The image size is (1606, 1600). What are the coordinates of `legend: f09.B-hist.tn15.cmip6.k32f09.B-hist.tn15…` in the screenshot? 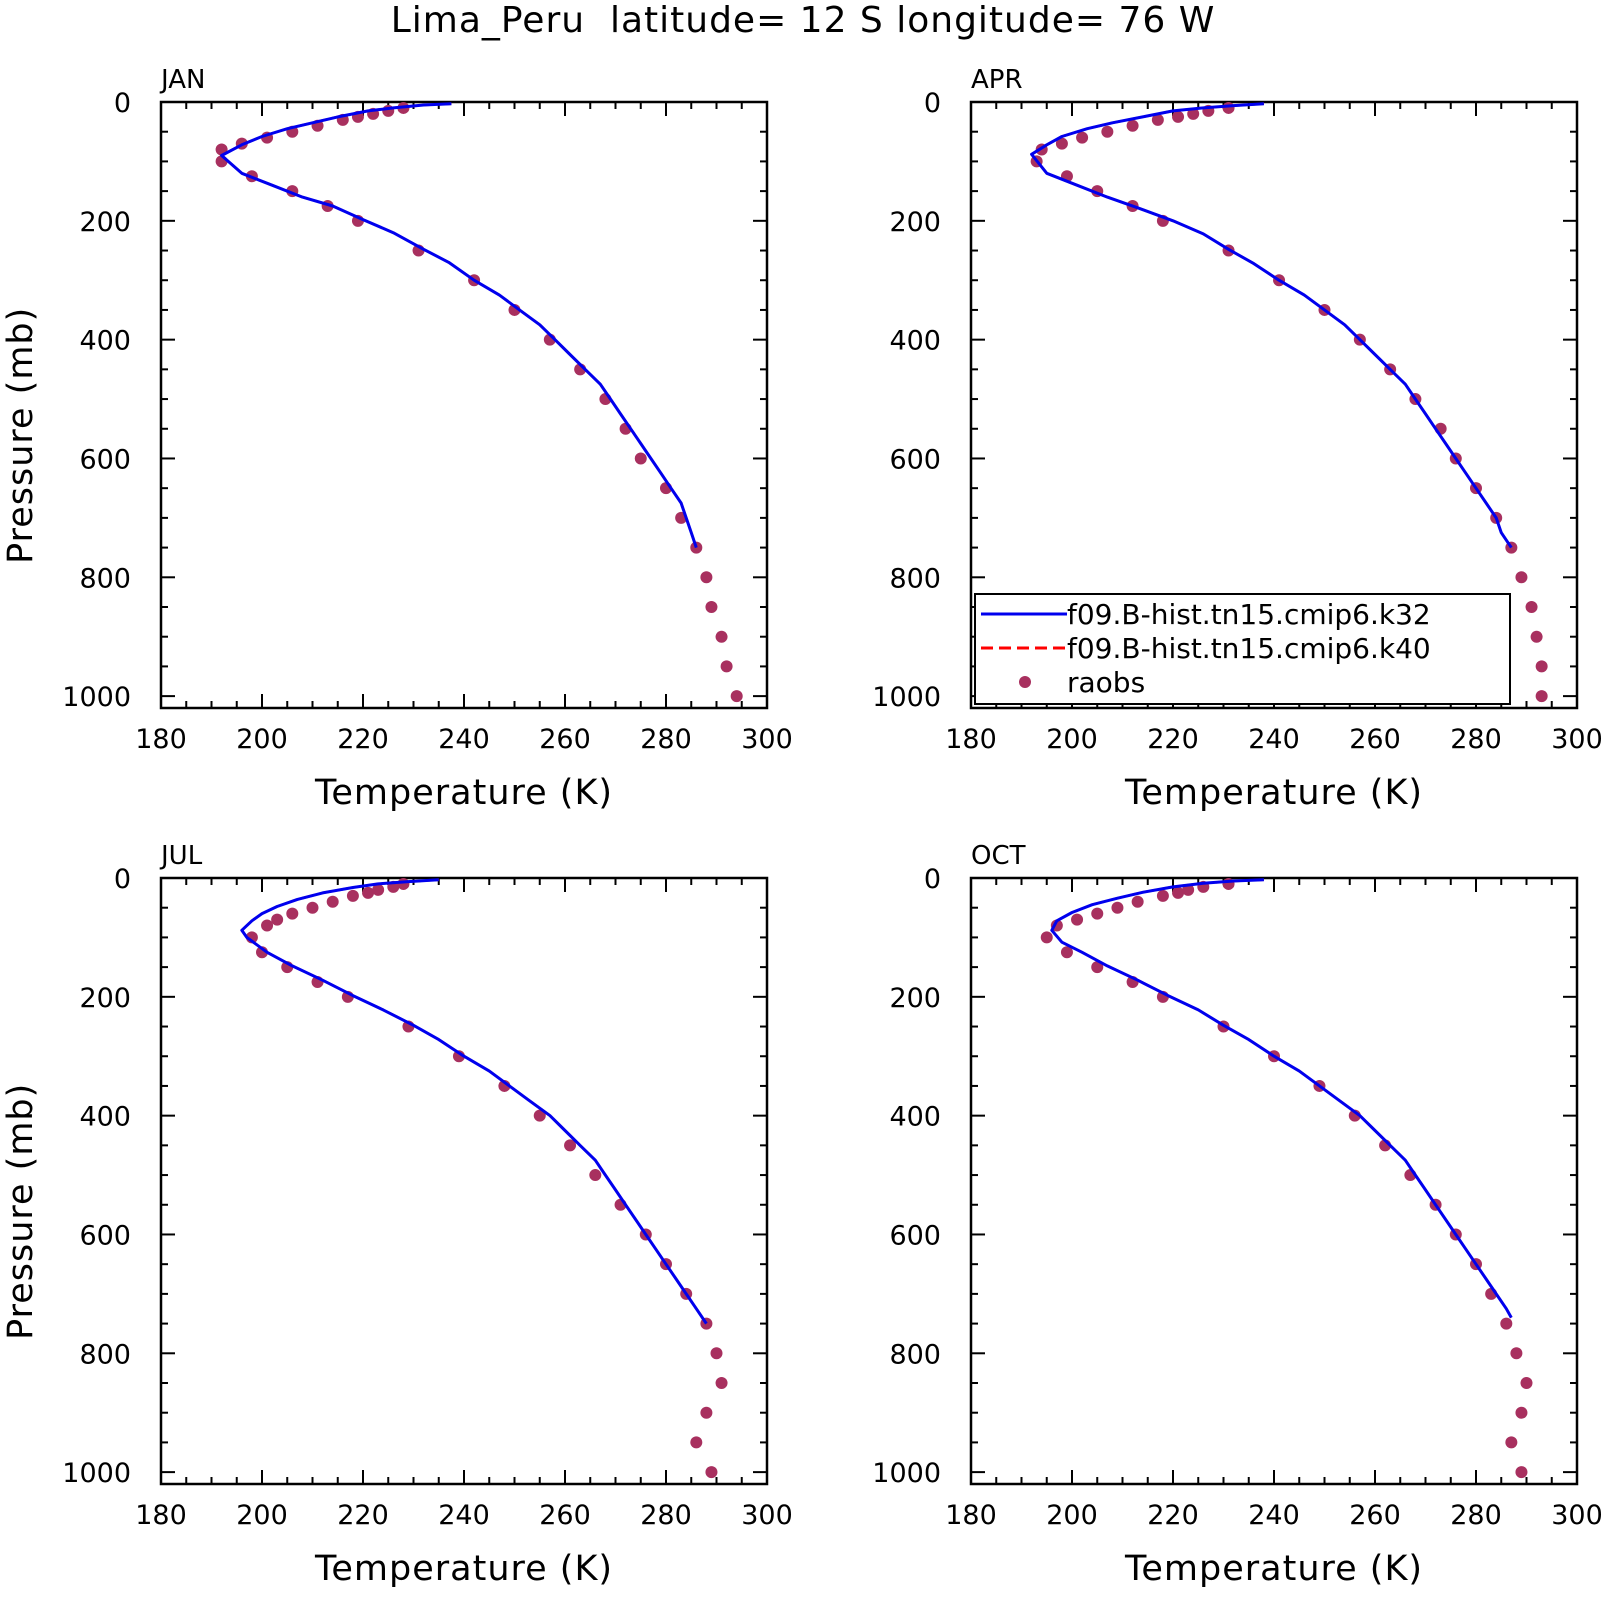 It's located at (1242, 649).